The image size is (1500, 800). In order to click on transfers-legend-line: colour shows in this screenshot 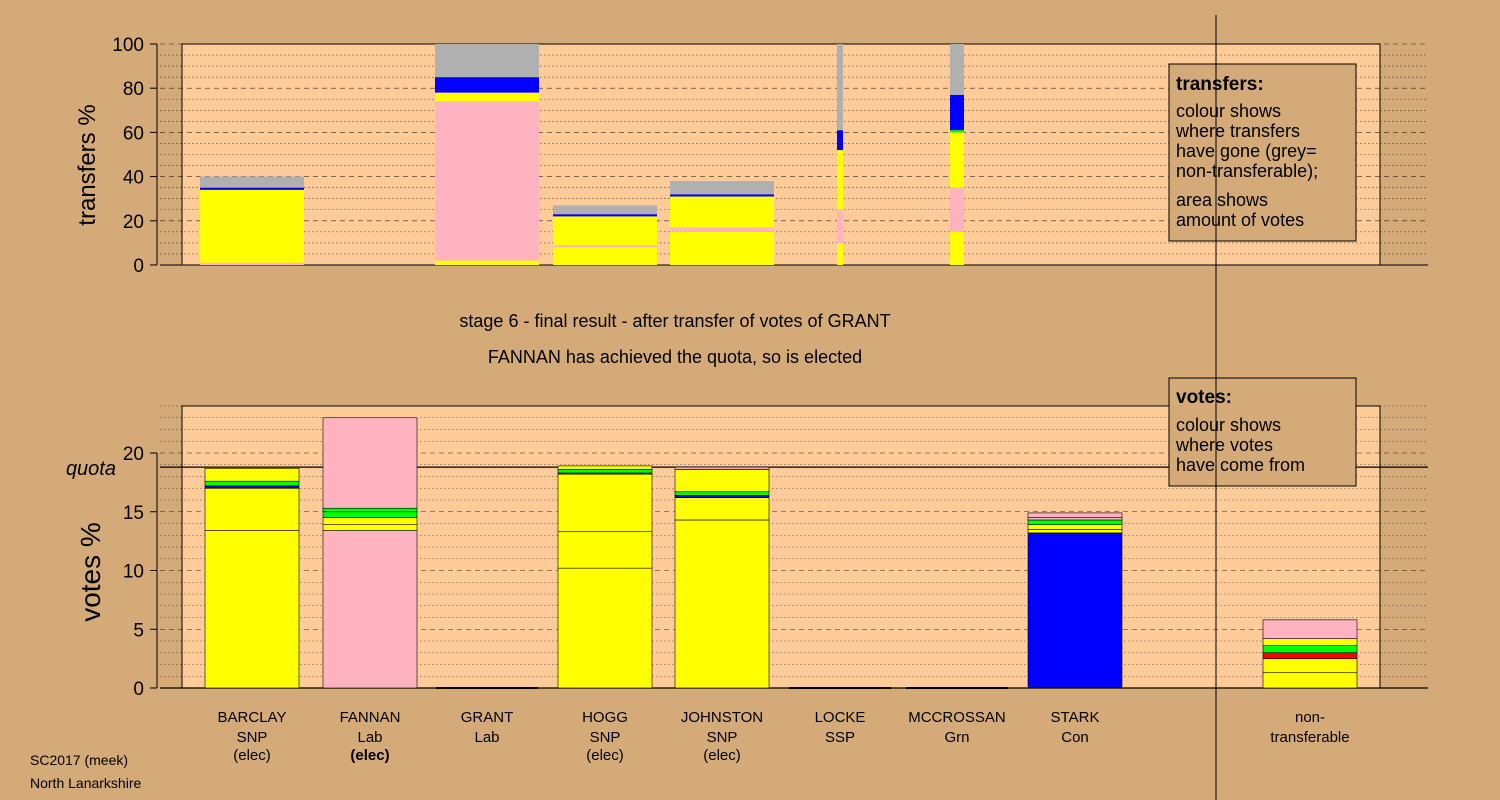, I will do `click(1228, 111)`.